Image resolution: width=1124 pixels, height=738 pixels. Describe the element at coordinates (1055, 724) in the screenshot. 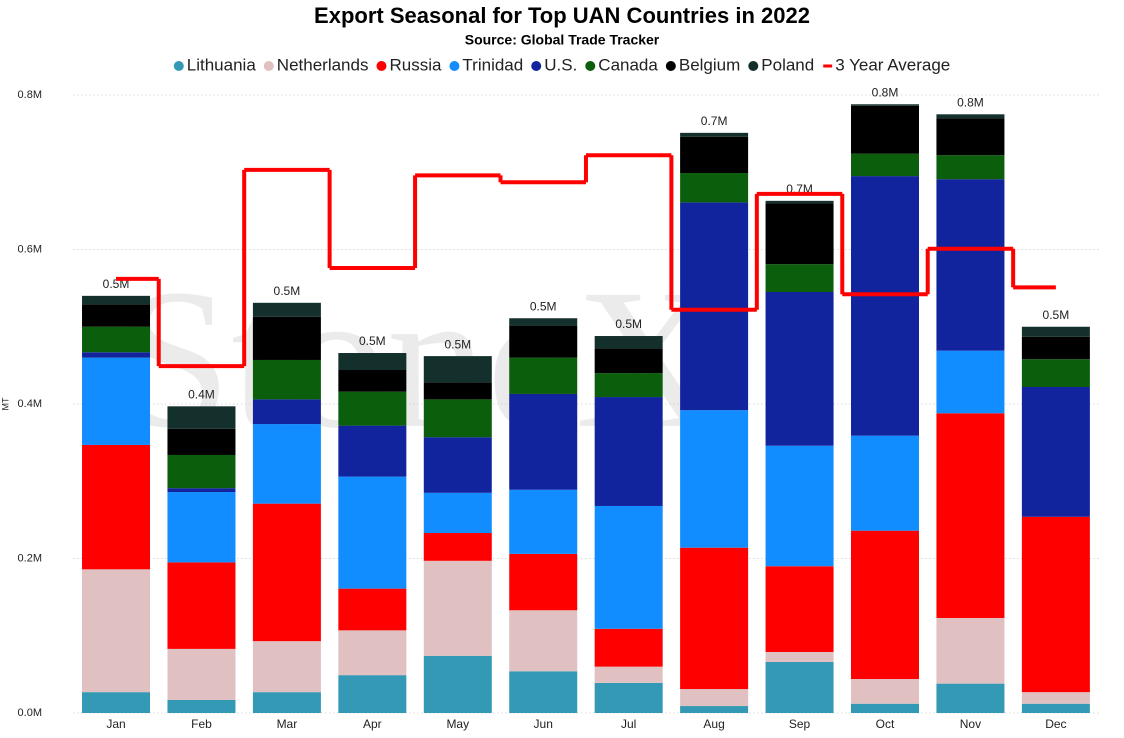

I see `x-tick-label: Dec` at that location.